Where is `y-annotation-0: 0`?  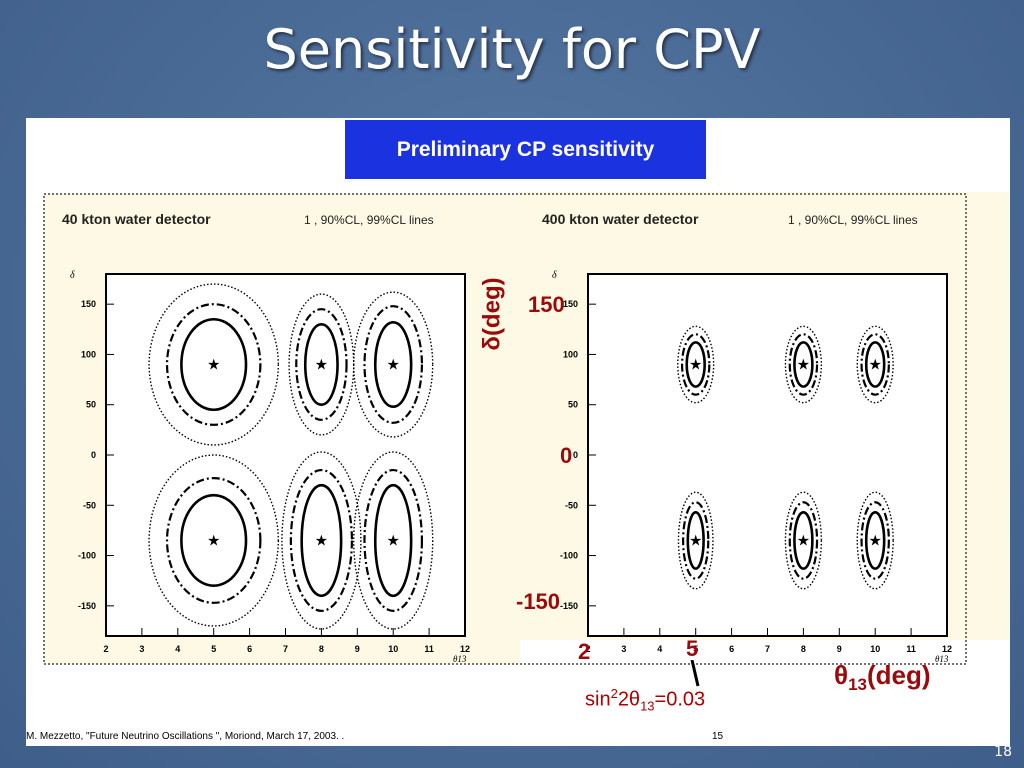 y-annotation-0: 0 is located at coordinates (566, 455).